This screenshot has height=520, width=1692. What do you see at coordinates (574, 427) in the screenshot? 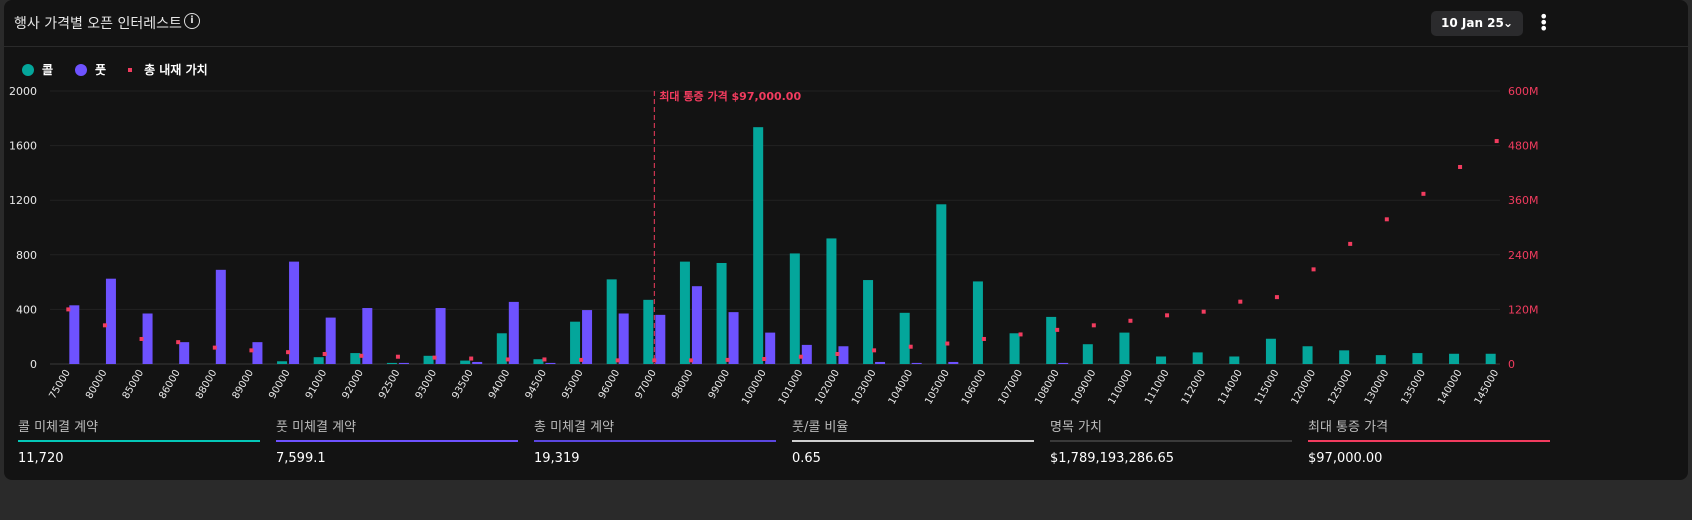
I see `stat-label: 총 미체결 계약` at bounding box center [574, 427].